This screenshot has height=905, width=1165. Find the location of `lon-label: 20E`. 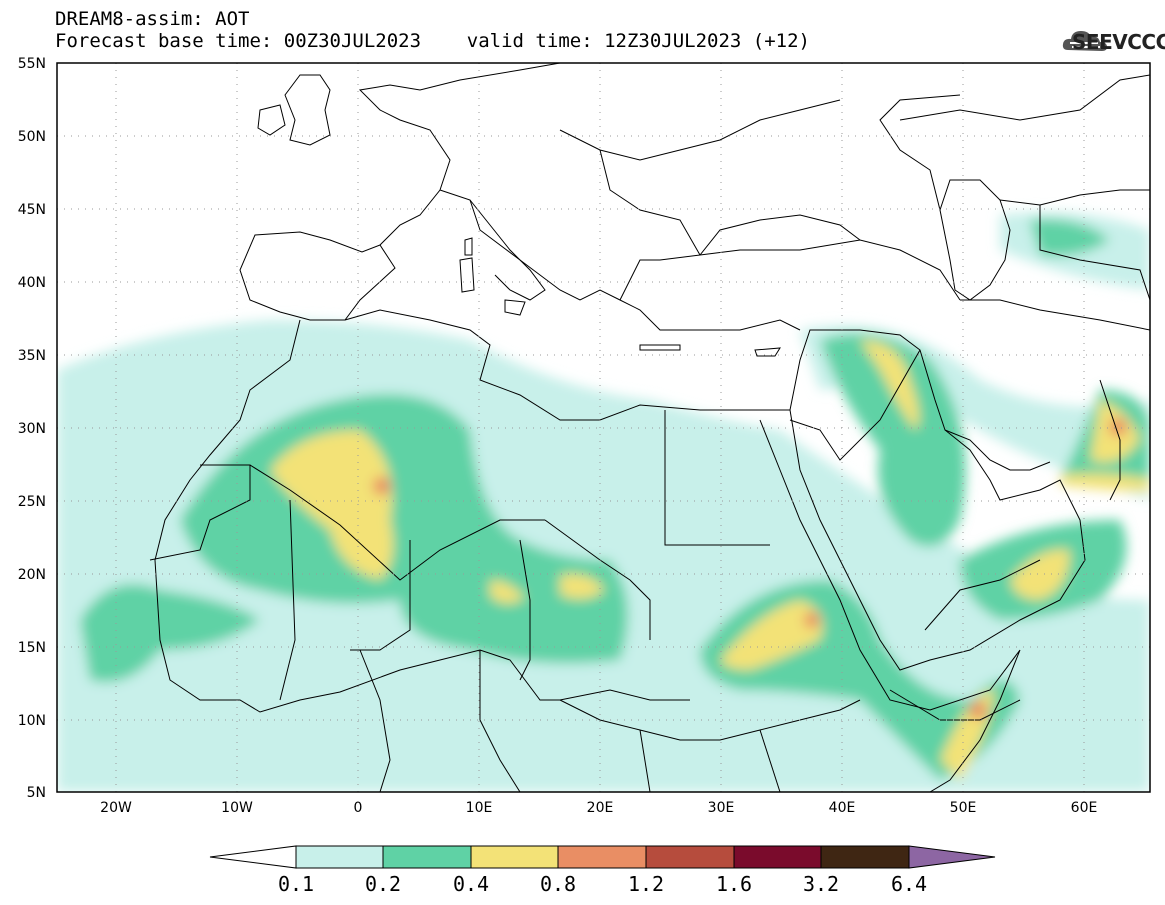

lon-label: 20E is located at coordinates (600, 808).